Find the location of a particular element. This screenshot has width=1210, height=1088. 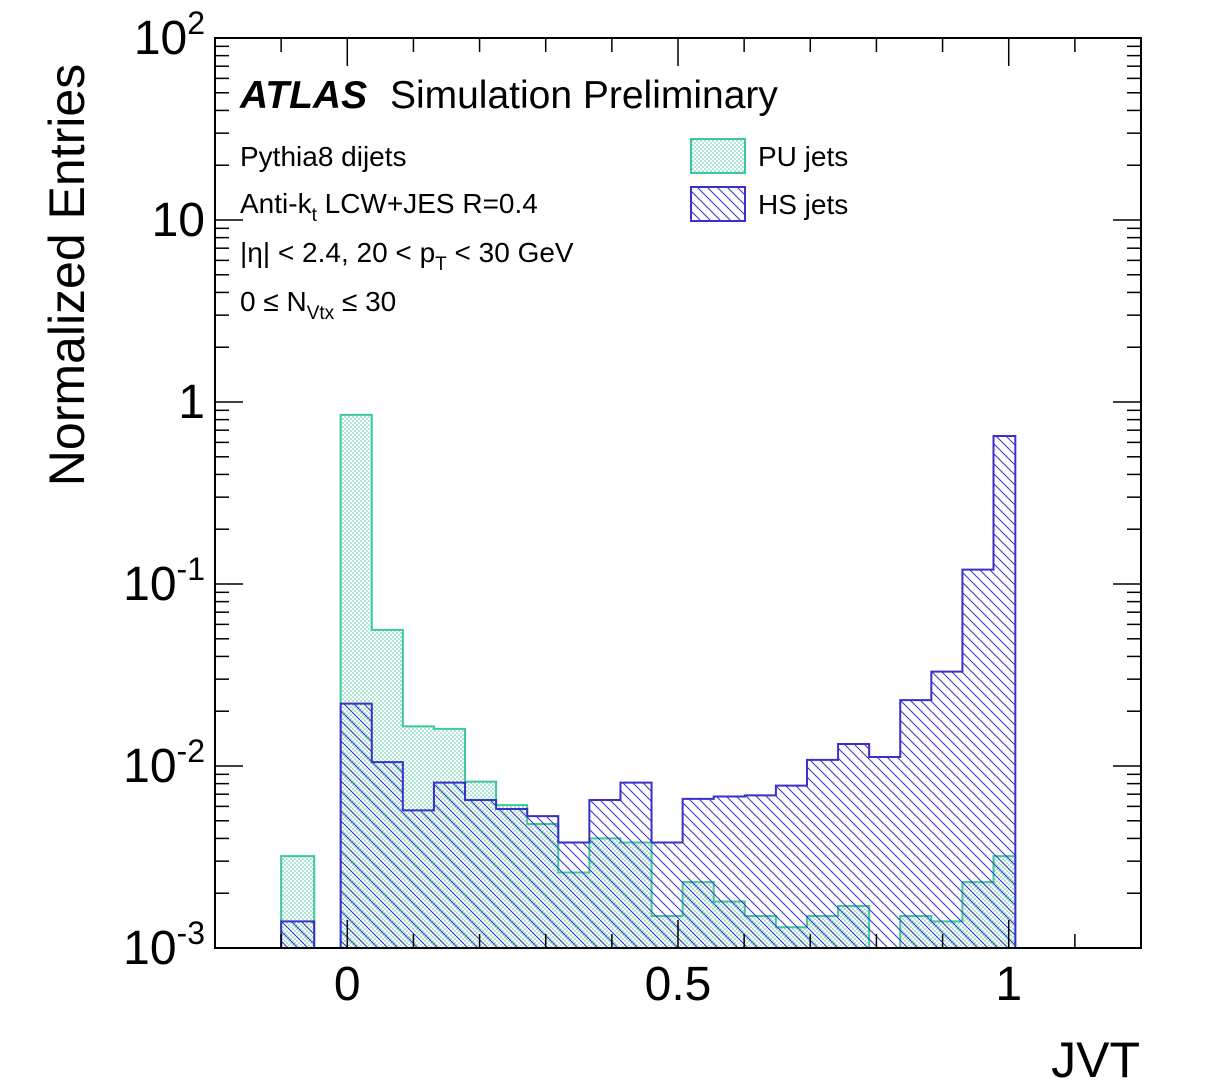

x-axis-label: JVT is located at coordinates (1095, 1060).